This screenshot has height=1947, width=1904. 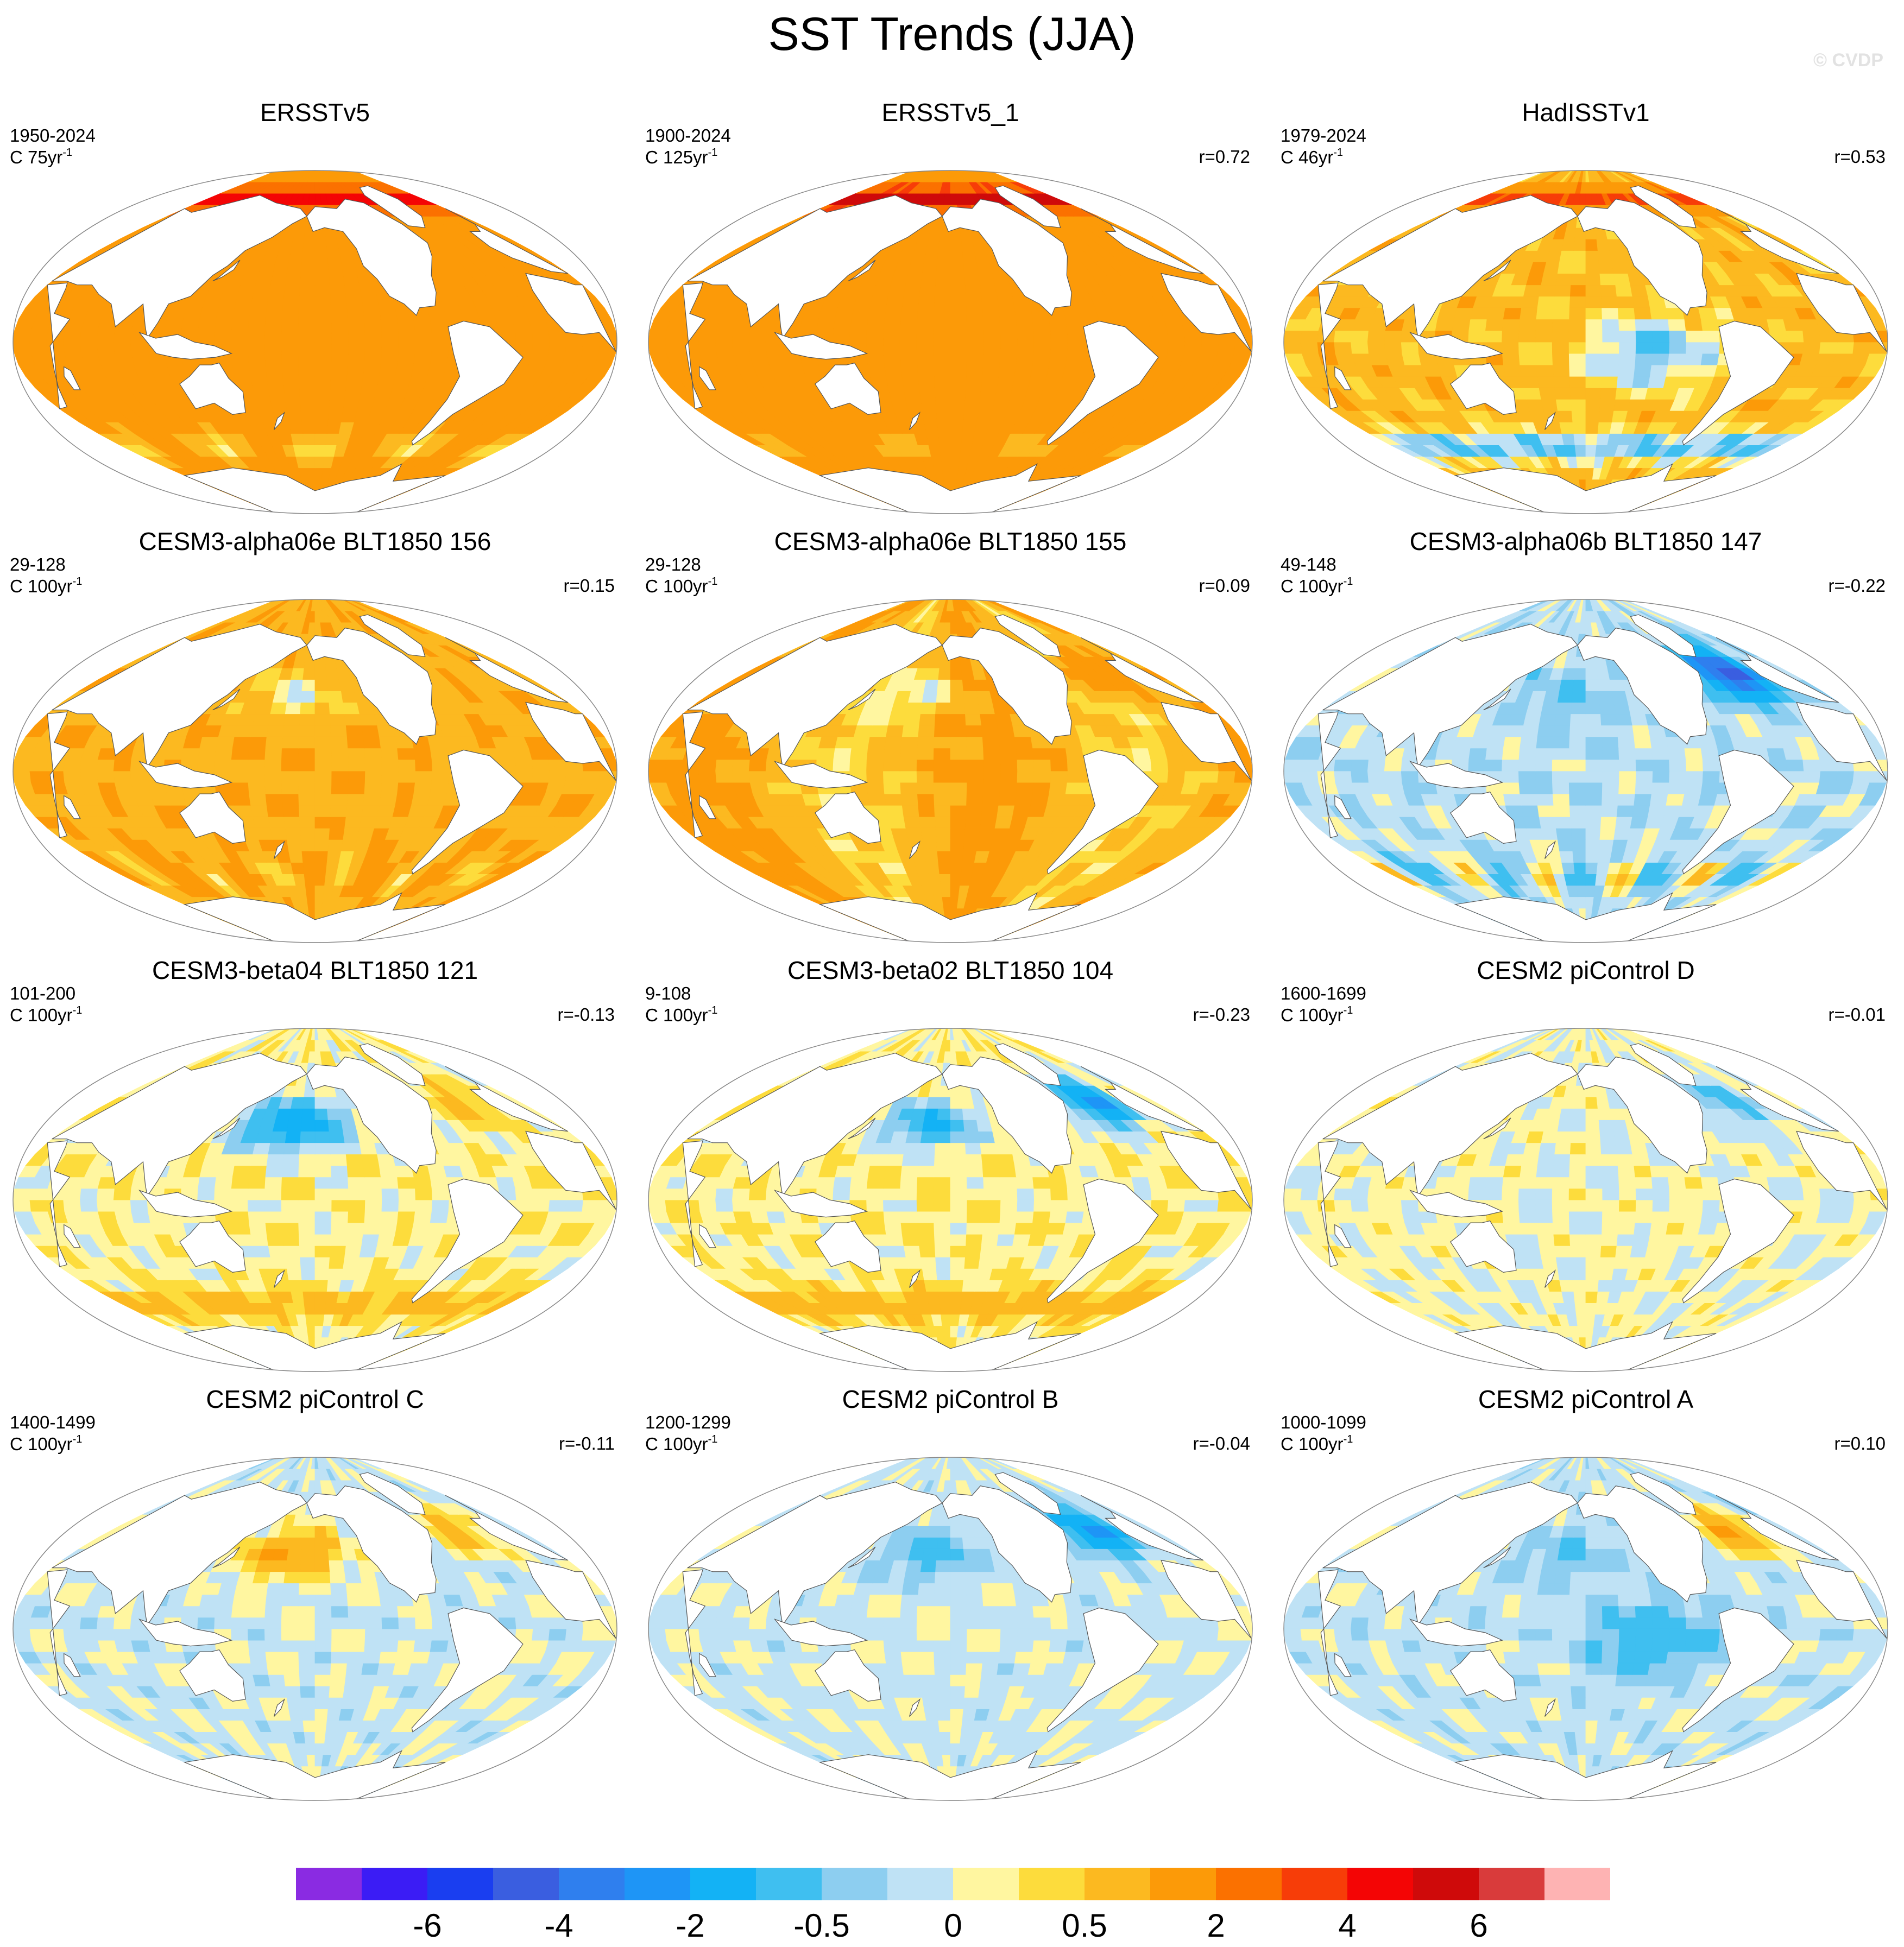 What do you see at coordinates (1312, 157) in the screenshot?
I see `panel-units: C 46yr-1` at bounding box center [1312, 157].